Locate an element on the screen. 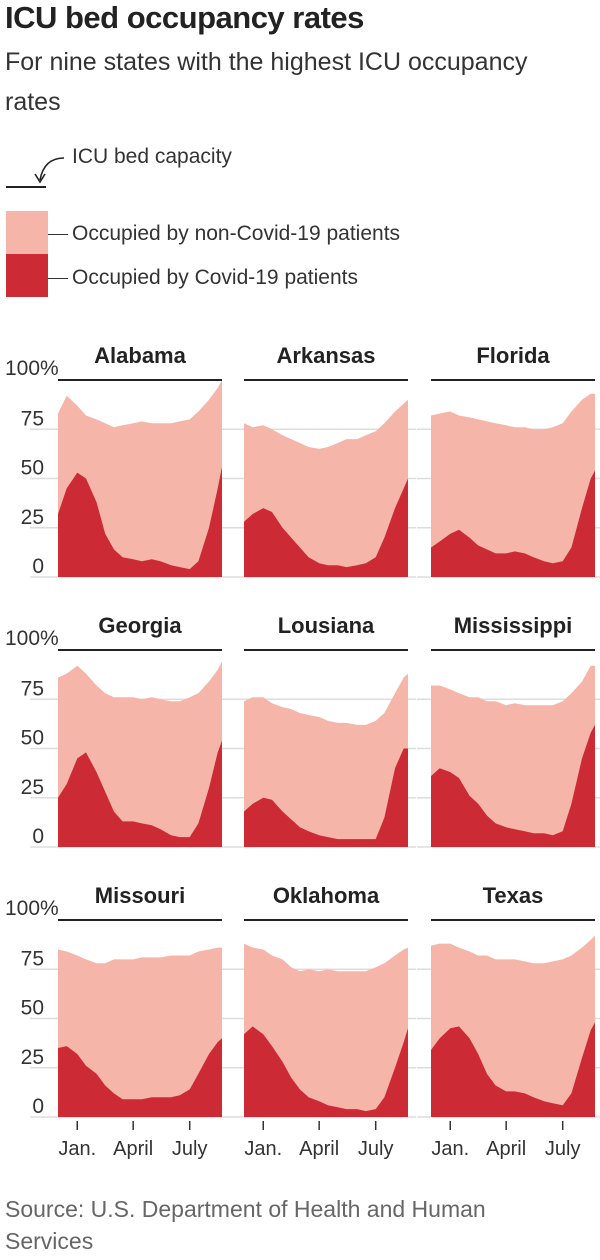  panel-florida: Florida is located at coordinates (508, 460).